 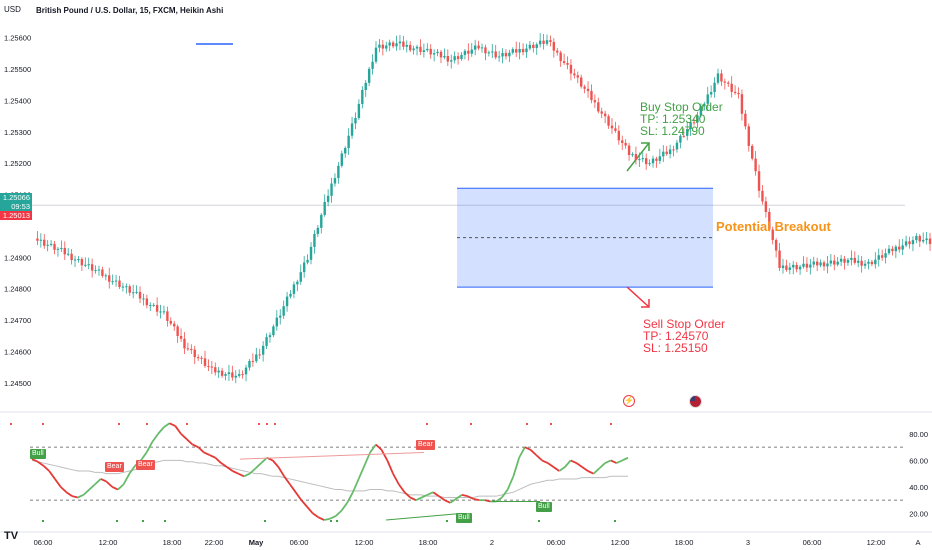 What do you see at coordinates (684, 324) in the screenshot?
I see `sell-title: Sell Stop Order` at bounding box center [684, 324].